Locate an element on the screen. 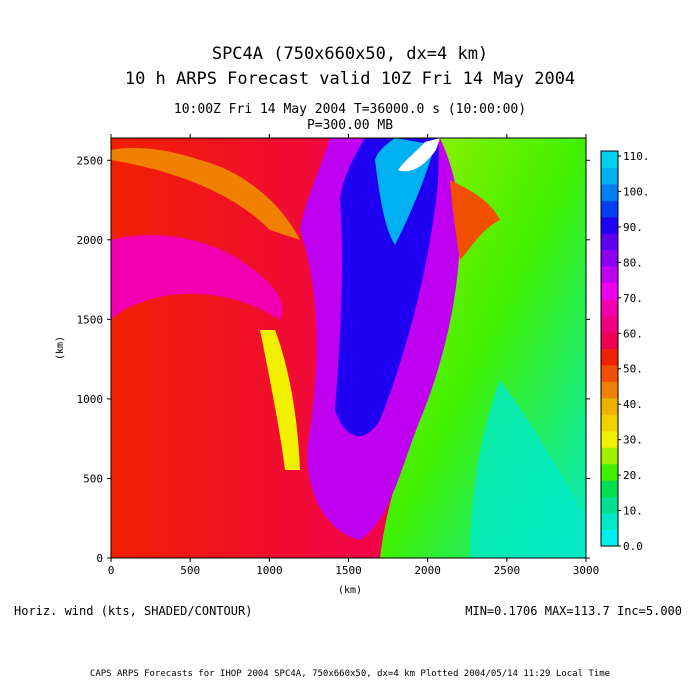  field-jet-inner is located at coordinates (387, 287).